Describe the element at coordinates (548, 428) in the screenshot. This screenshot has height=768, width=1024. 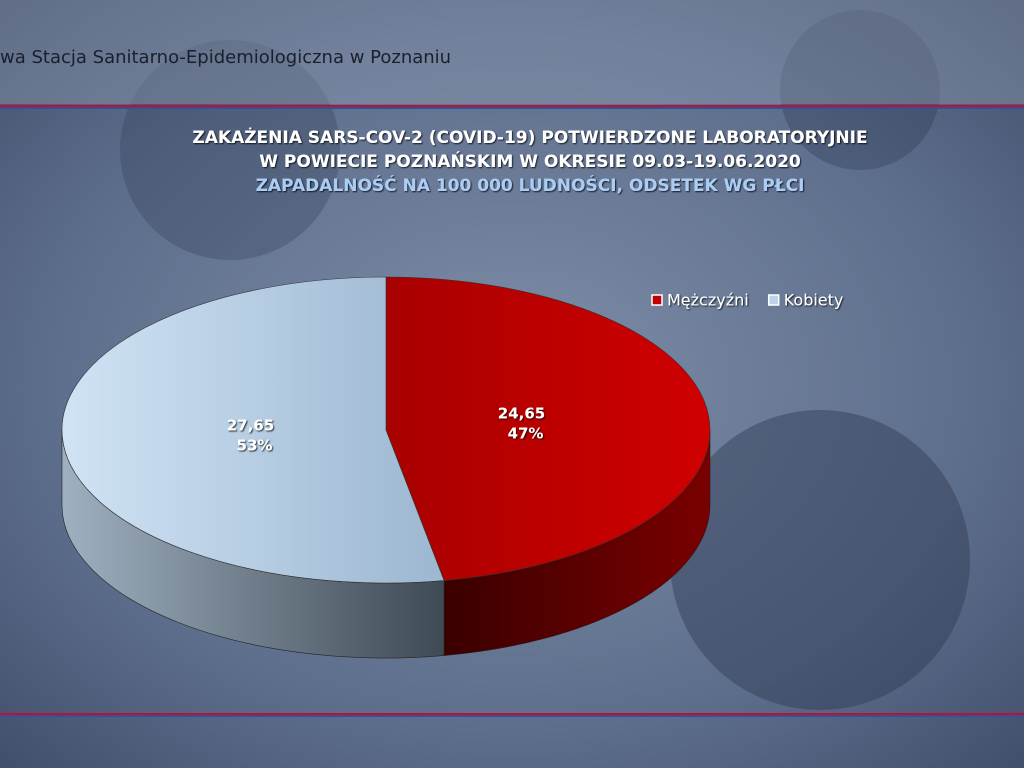
I see `pie-slice` at that location.